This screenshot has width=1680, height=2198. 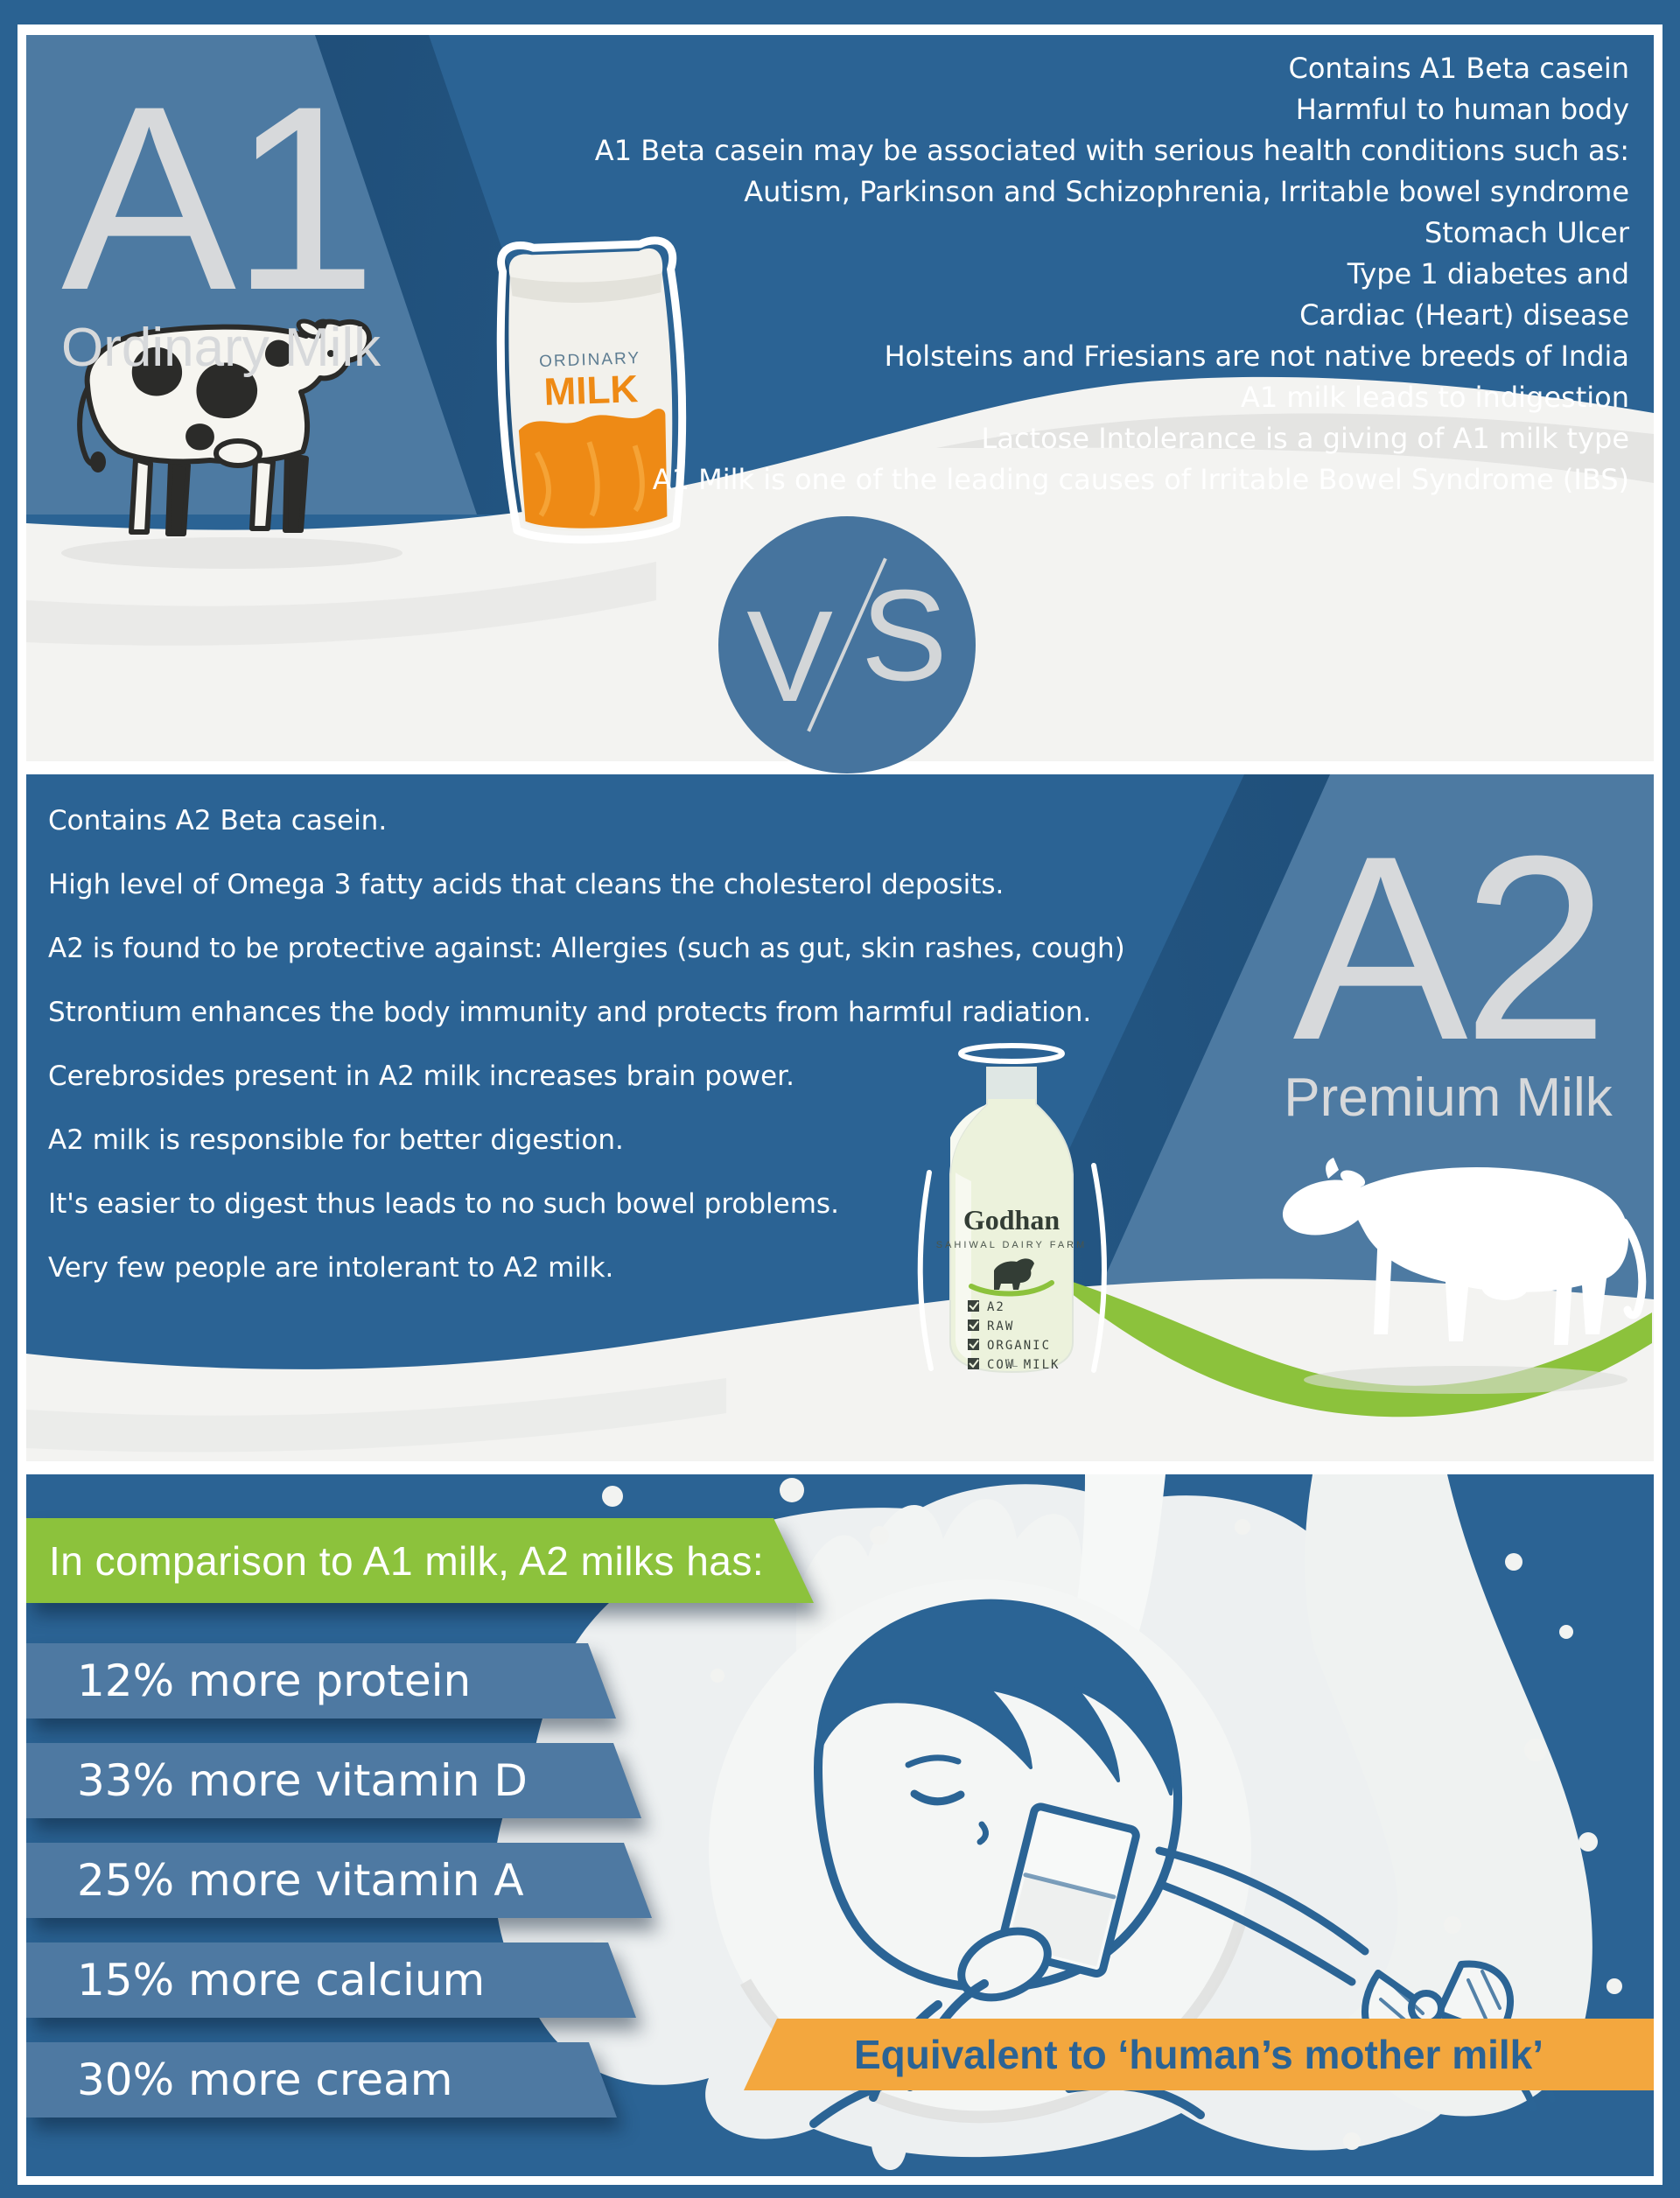 I want to click on bottle-brand: Godhan, so click(x=1011, y=1220).